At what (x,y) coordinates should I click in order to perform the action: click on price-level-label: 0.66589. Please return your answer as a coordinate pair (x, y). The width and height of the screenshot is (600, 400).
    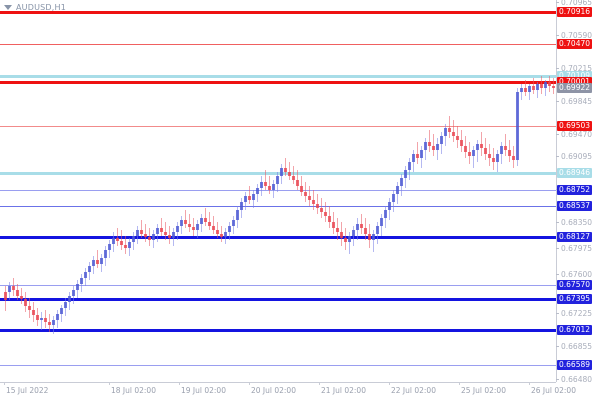
    Looking at the image, I should click on (575, 365).